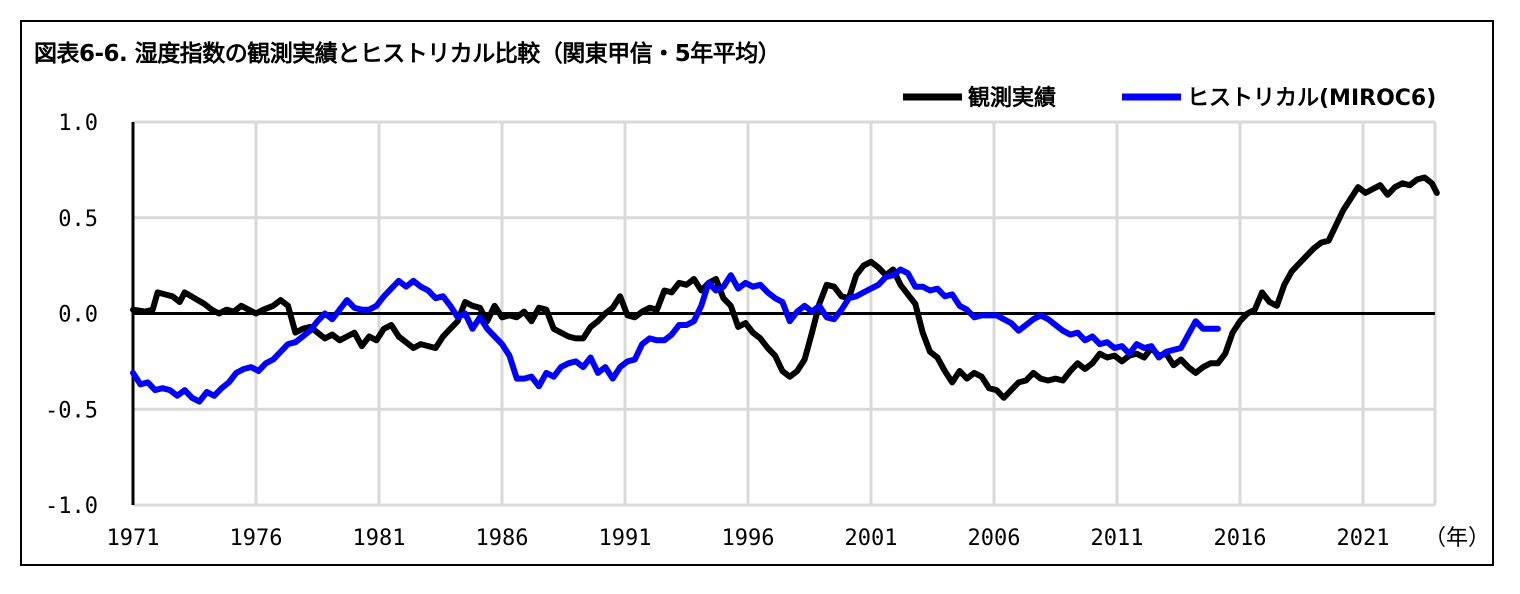  Describe the element at coordinates (994, 538) in the screenshot. I see `x-tick-label: 2006` at that location.